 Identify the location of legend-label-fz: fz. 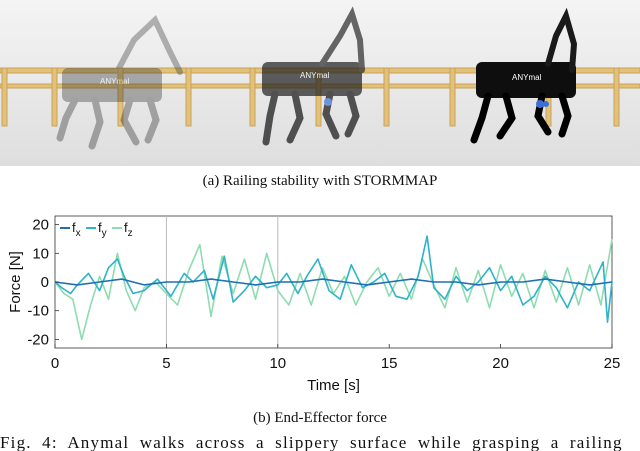
(128, 229).